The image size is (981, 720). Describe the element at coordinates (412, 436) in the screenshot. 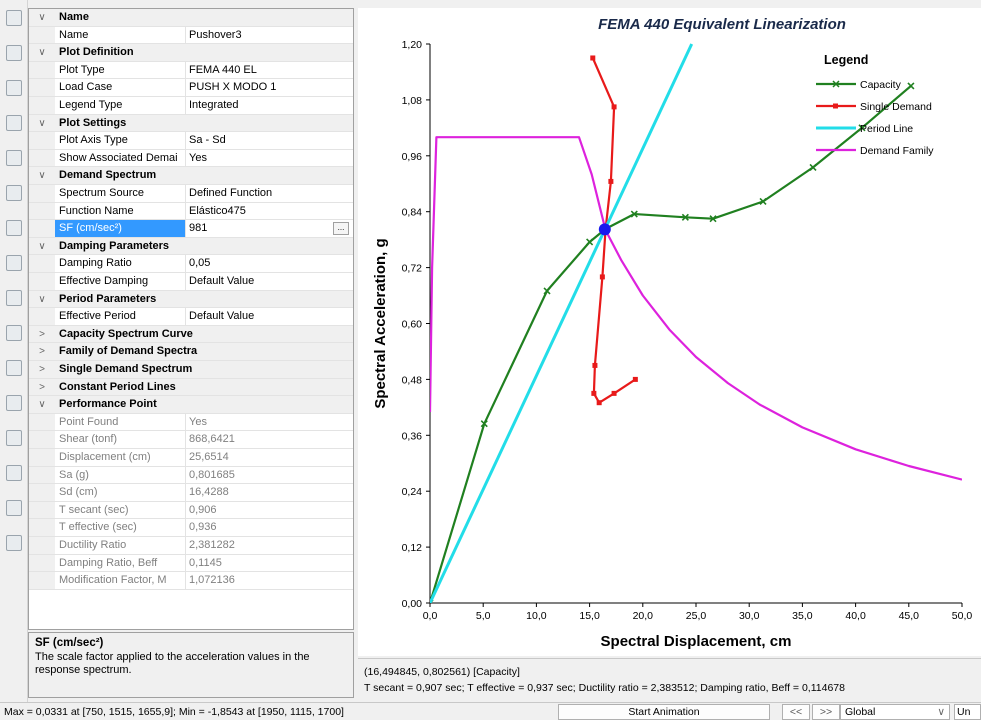

I see `y-tick-label: 0,36` at that location.